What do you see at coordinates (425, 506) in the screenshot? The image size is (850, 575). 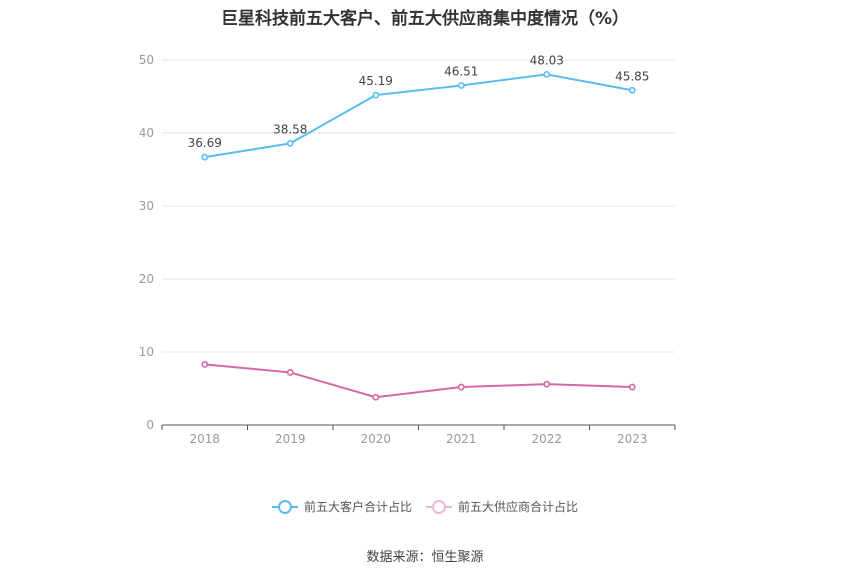 I see `legend: 前五大客户合计占比 前五大供应商合计占比` at bounding box center [425, 506].